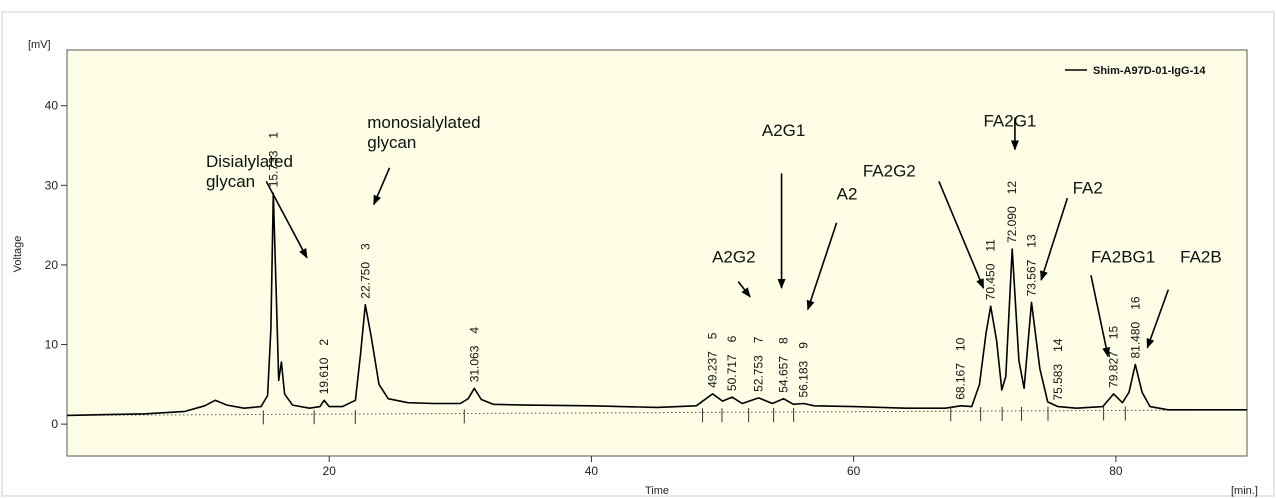 This screenshot has width=1276, height=498. What do you see at coordinates (39, 45) in the screenshot?
I see `y-unit-label: [mV]` at bounding box center [39, 45].